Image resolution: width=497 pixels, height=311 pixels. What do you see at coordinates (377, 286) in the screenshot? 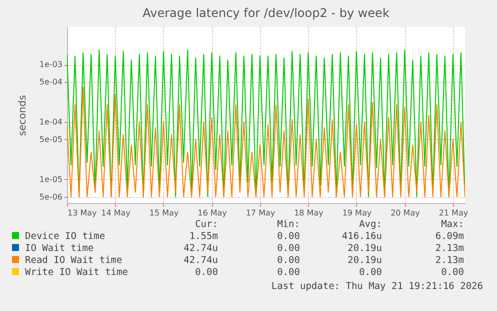
I see `text: Last update: Thu May 21 19:21:16 2026` at bounding box center [377, 286].